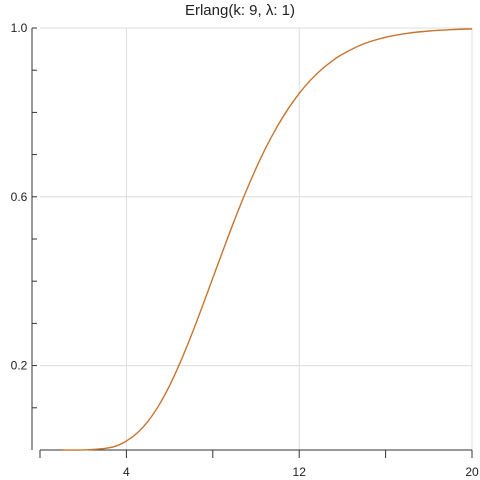  I want to click on x-tick-label-1: 12, so click(300, 472).